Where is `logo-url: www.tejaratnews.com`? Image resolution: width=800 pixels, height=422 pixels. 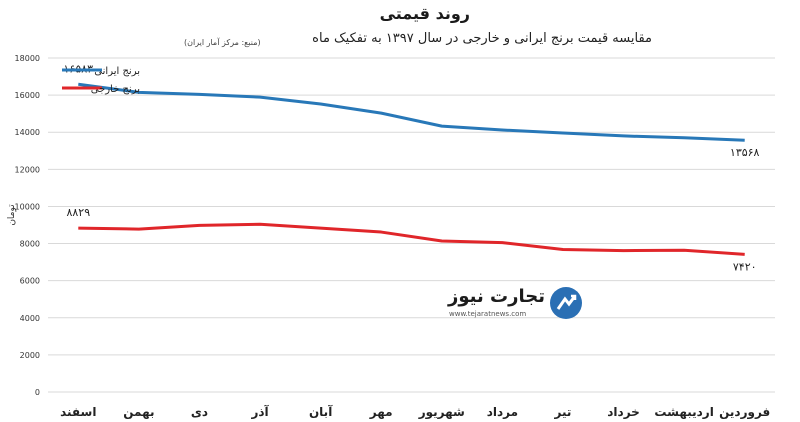
logo-url: www.tejaratnews.com is located at coordinates (488, 314).